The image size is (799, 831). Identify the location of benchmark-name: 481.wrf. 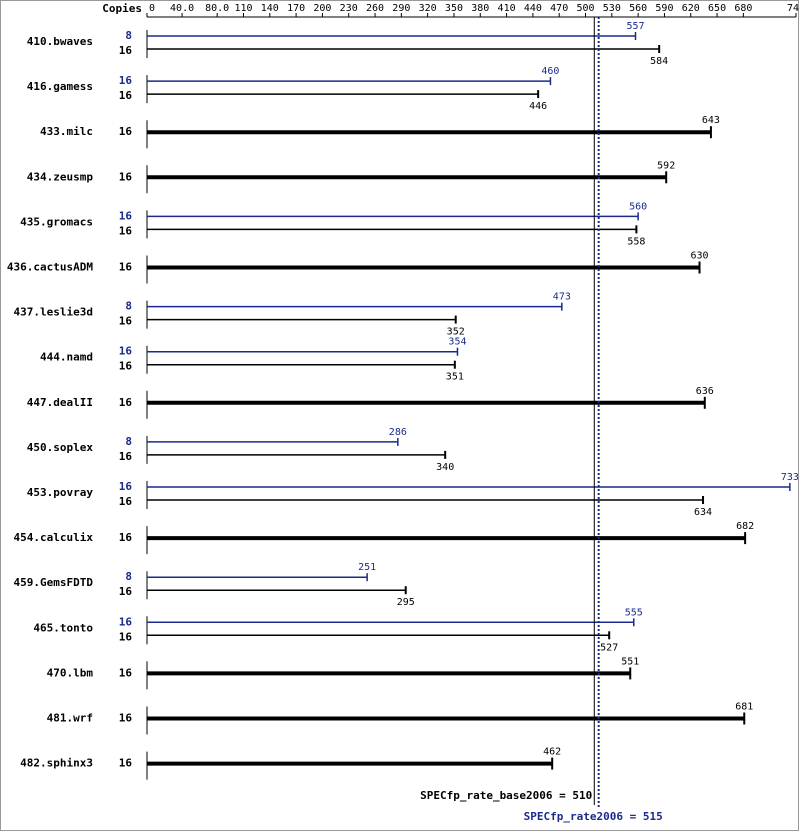
(70, 718).